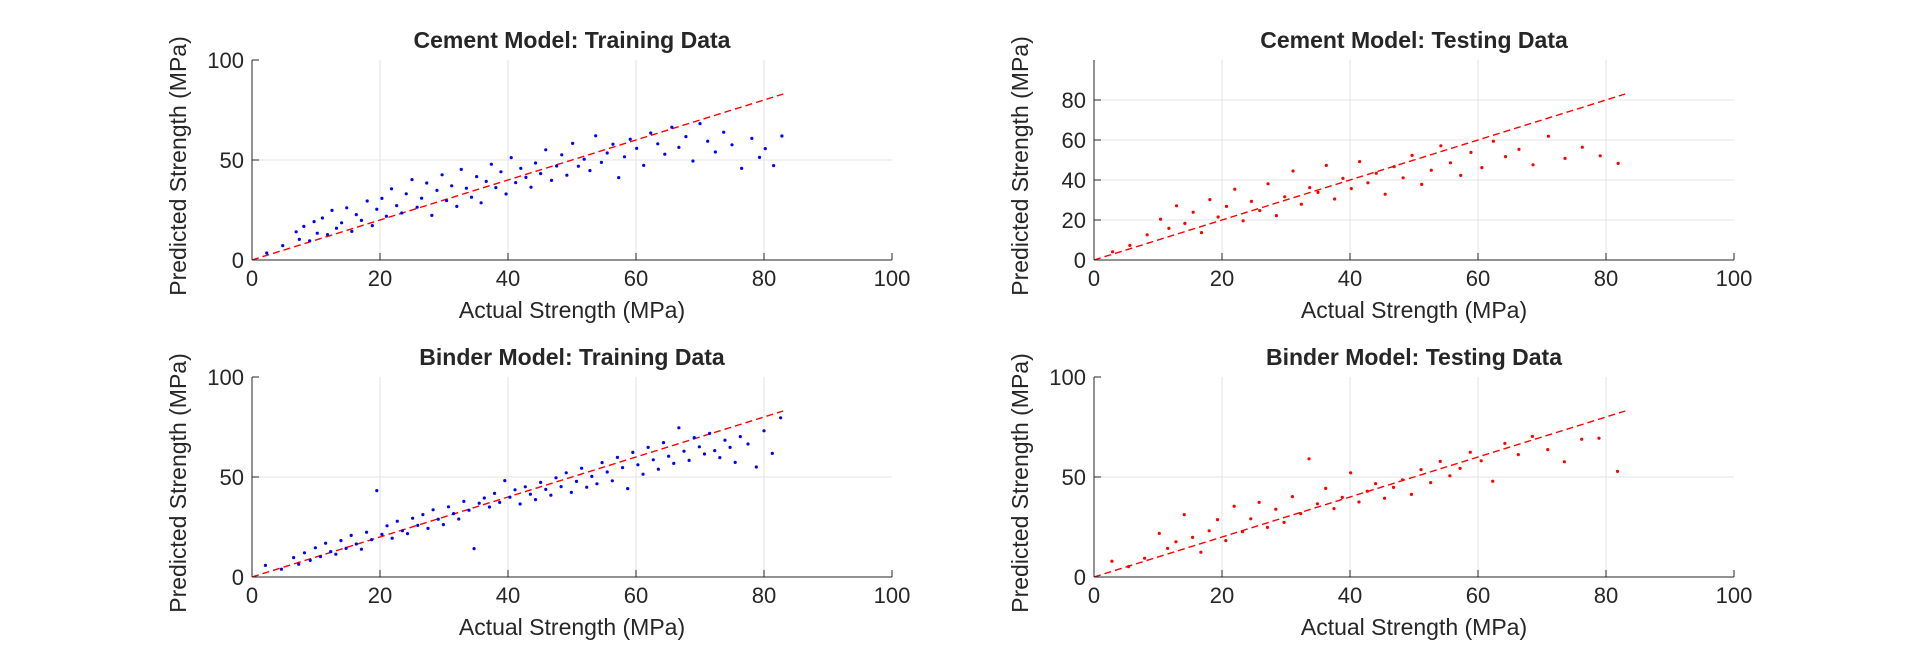  I want to click on y-tick-label: 0, so click(1080, 577).